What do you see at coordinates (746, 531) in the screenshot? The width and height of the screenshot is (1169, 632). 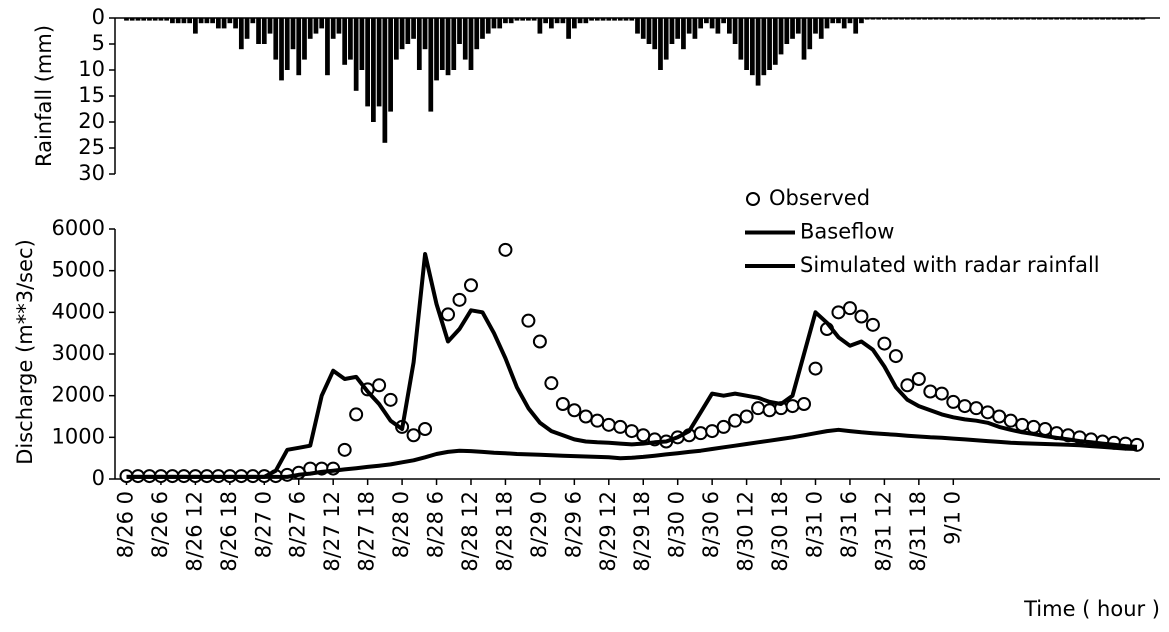 I see `x-tick-label: 8/30 12` at bounding box center [746, 531].